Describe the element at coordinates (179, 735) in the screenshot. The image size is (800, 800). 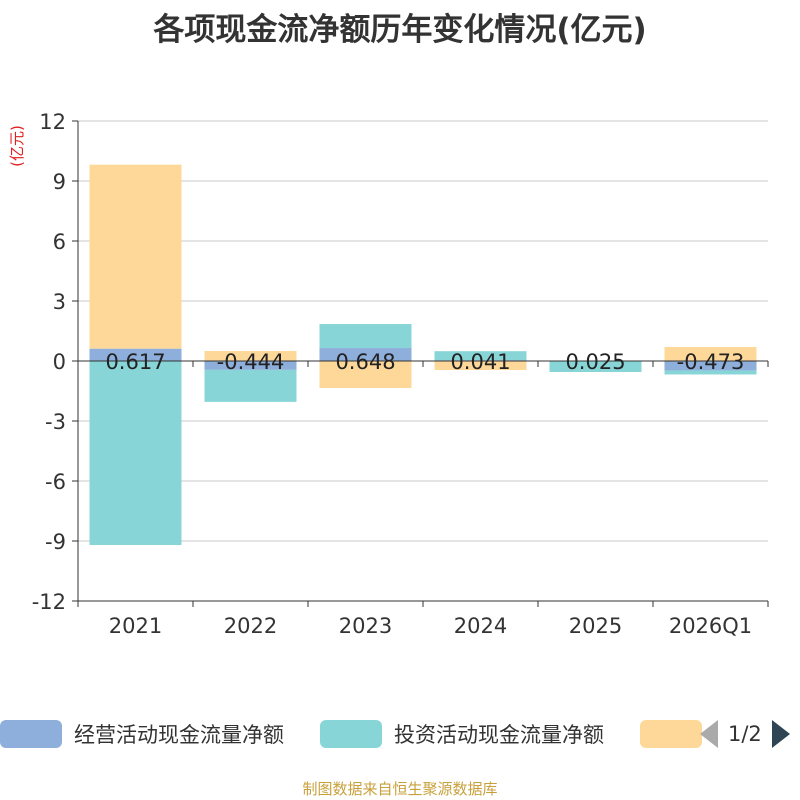
I see `legend-label-operating: 经营活动现金流量净额` at that location.